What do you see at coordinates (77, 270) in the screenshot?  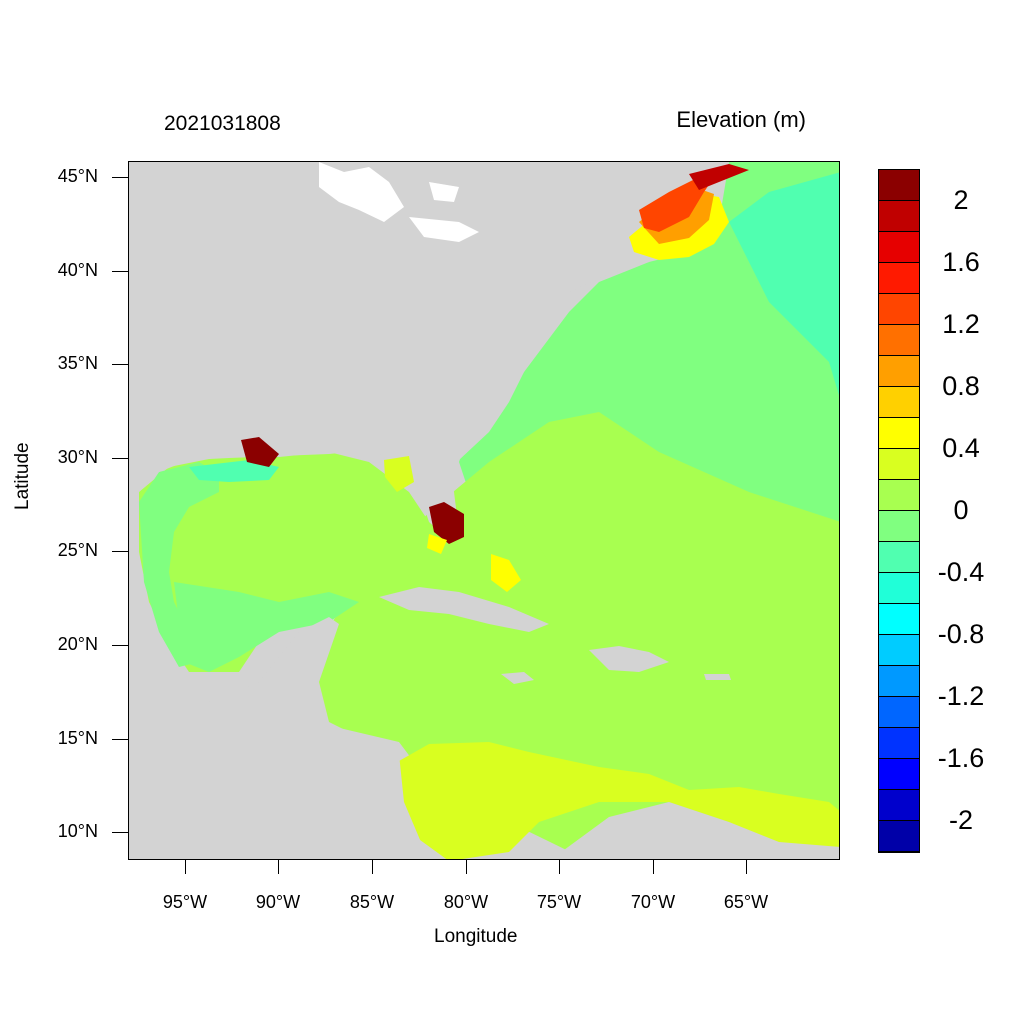 I see `ytick-label: 40°N` at bounding box center [77, 270].